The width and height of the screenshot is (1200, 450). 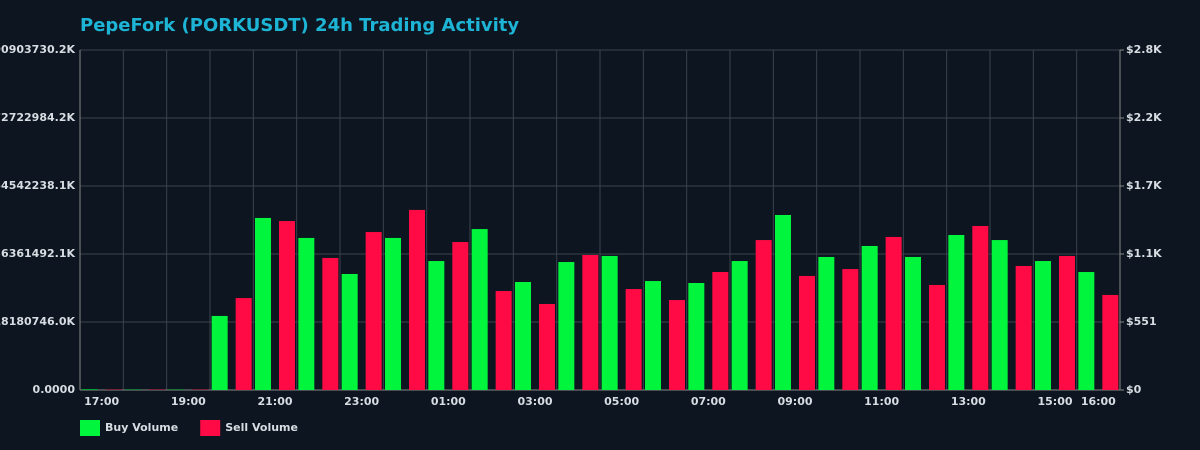 What do you see at coordinates (361, 401) in the screenshot?
I see `x-tick-label: 23:00` at bounding box center [361, 401].